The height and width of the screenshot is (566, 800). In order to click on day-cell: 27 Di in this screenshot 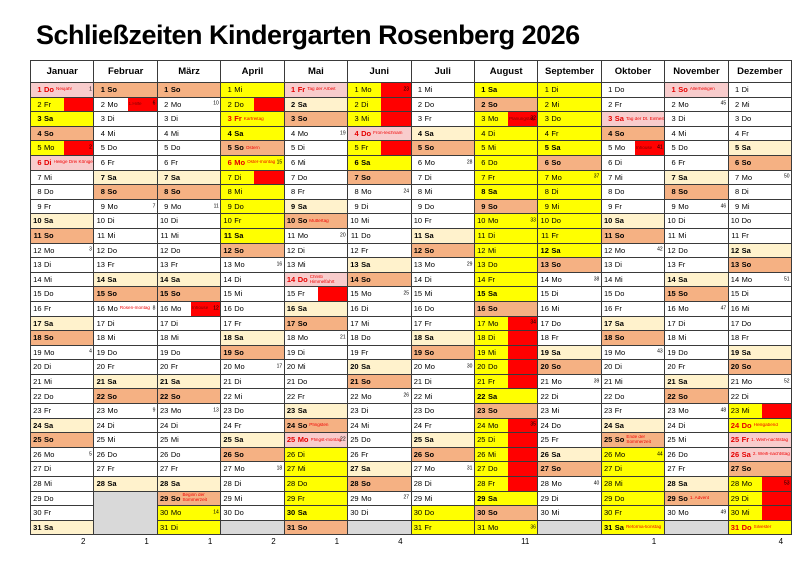, I will do `click(633, 470)`.